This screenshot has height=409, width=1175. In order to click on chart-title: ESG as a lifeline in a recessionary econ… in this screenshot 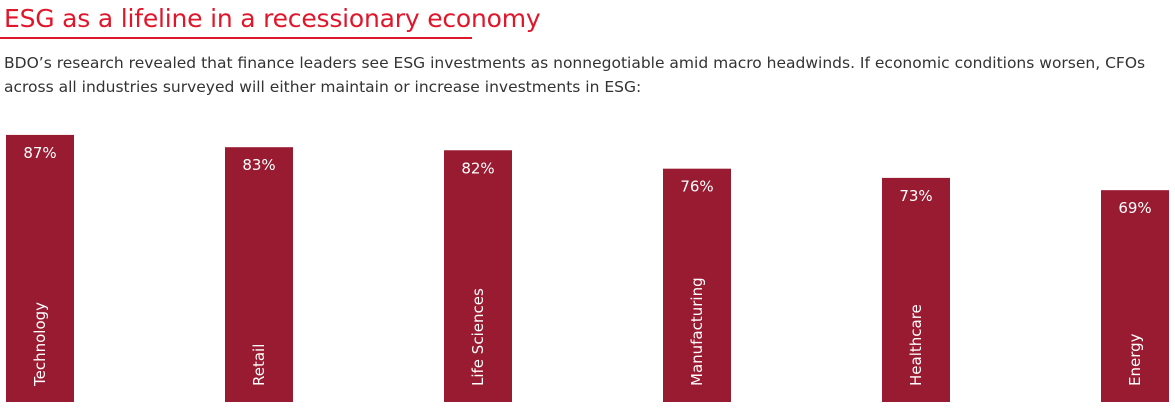, I will do `click(272, 18)`.